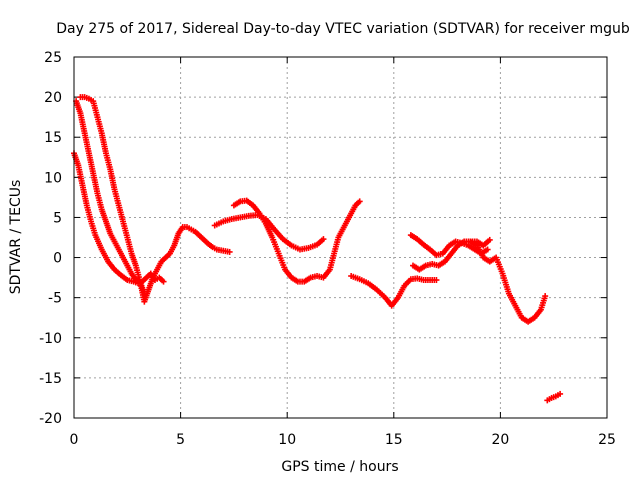 This screenshot has width=640, height=480. I want to click on x-tick-label: 5, so click(180, 440).